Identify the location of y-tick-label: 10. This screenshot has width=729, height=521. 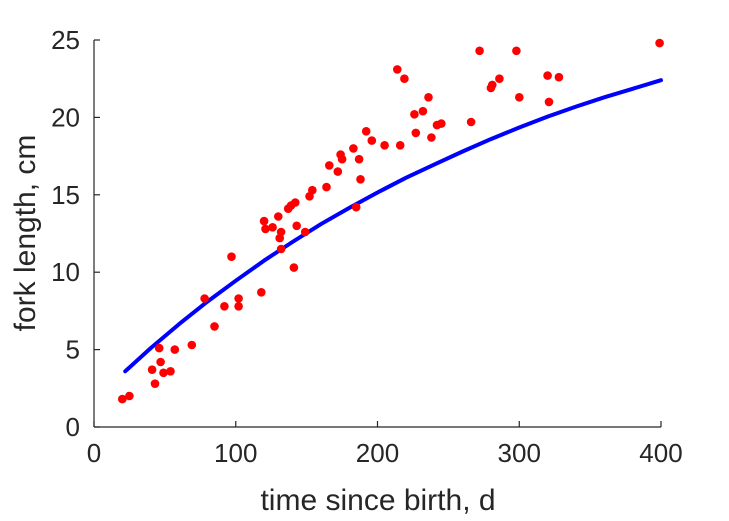
(65, 272).